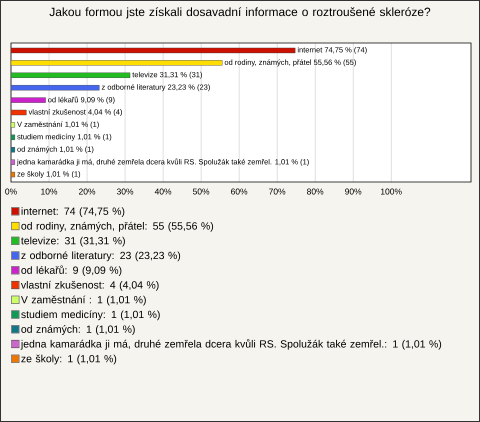 This screenshot has width=480, height=422. Describe the element at coordinates (78, 330) in the screenshot. I see `text: od známých: 1 (1,01 %)` at that location.